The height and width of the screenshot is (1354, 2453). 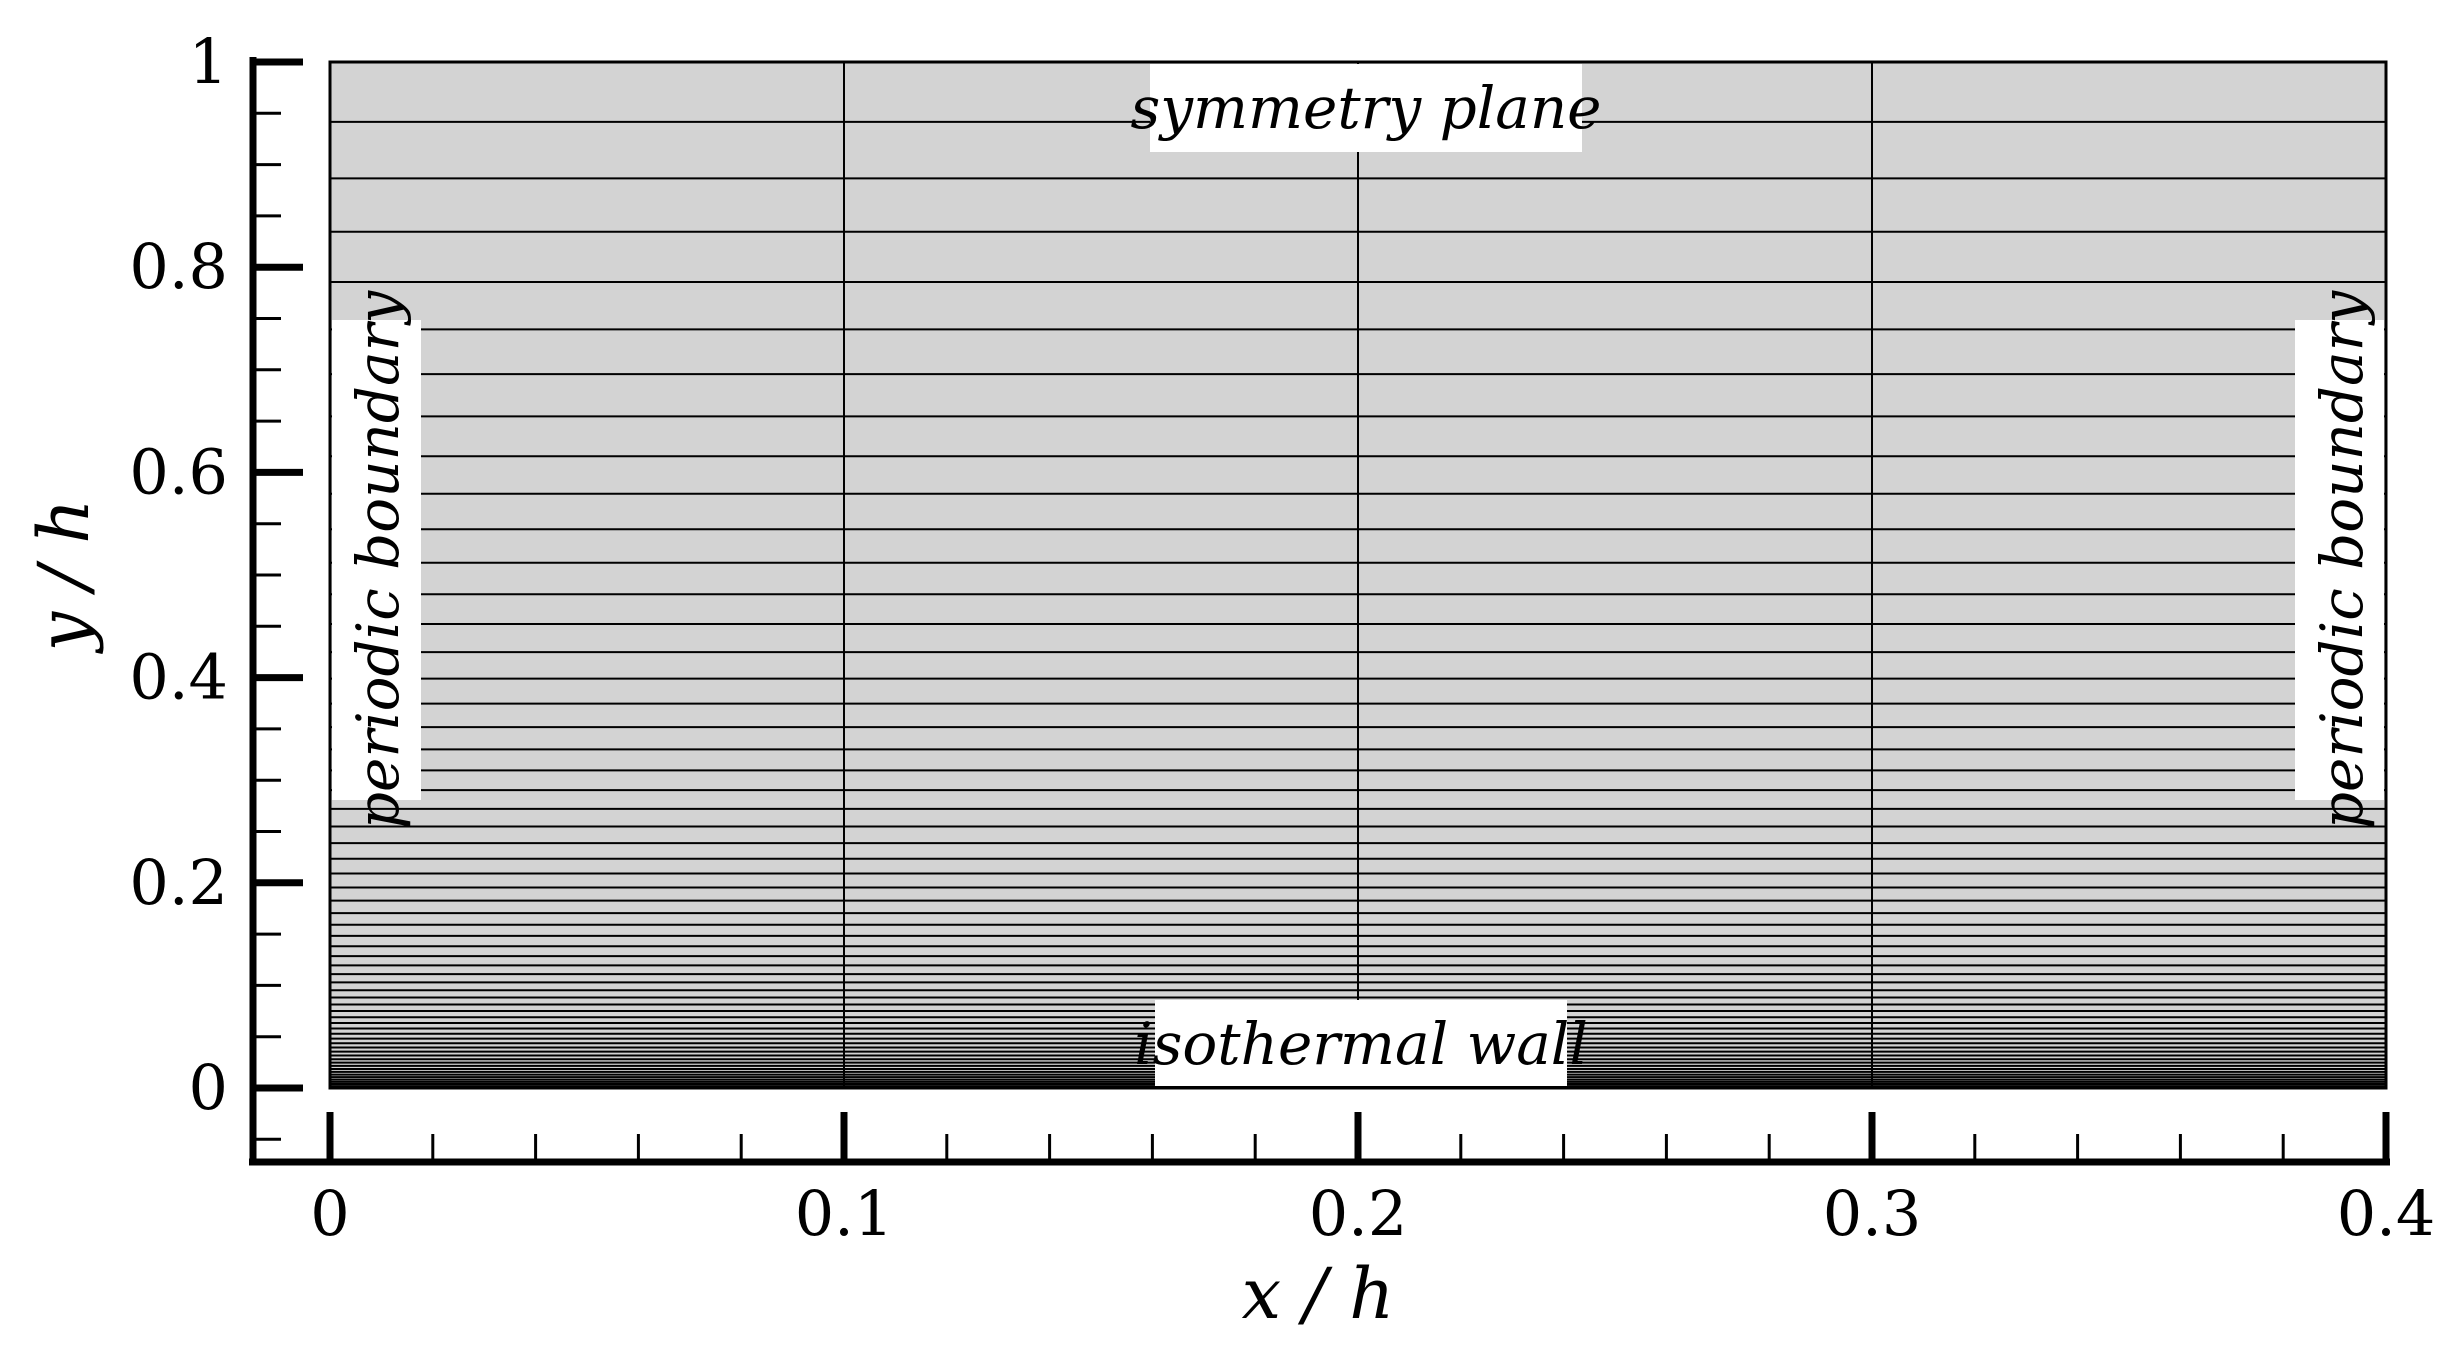 What do you see at coordinates (208, 1087) in the screenshot?
I see `y-tick-label: 0` at bounding box center [208, 1087].